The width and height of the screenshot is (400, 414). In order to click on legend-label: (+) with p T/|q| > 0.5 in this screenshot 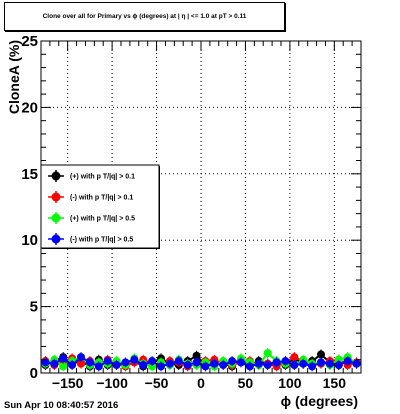, I will do `click(102, 219)`.